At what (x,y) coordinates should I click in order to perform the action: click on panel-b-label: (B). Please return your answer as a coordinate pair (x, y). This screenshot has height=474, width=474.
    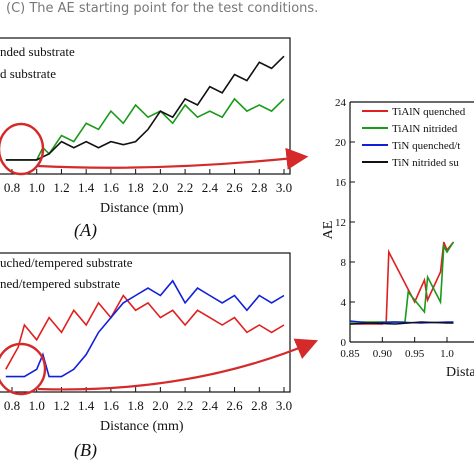
    Looking at the image, I should click on (85, 450).